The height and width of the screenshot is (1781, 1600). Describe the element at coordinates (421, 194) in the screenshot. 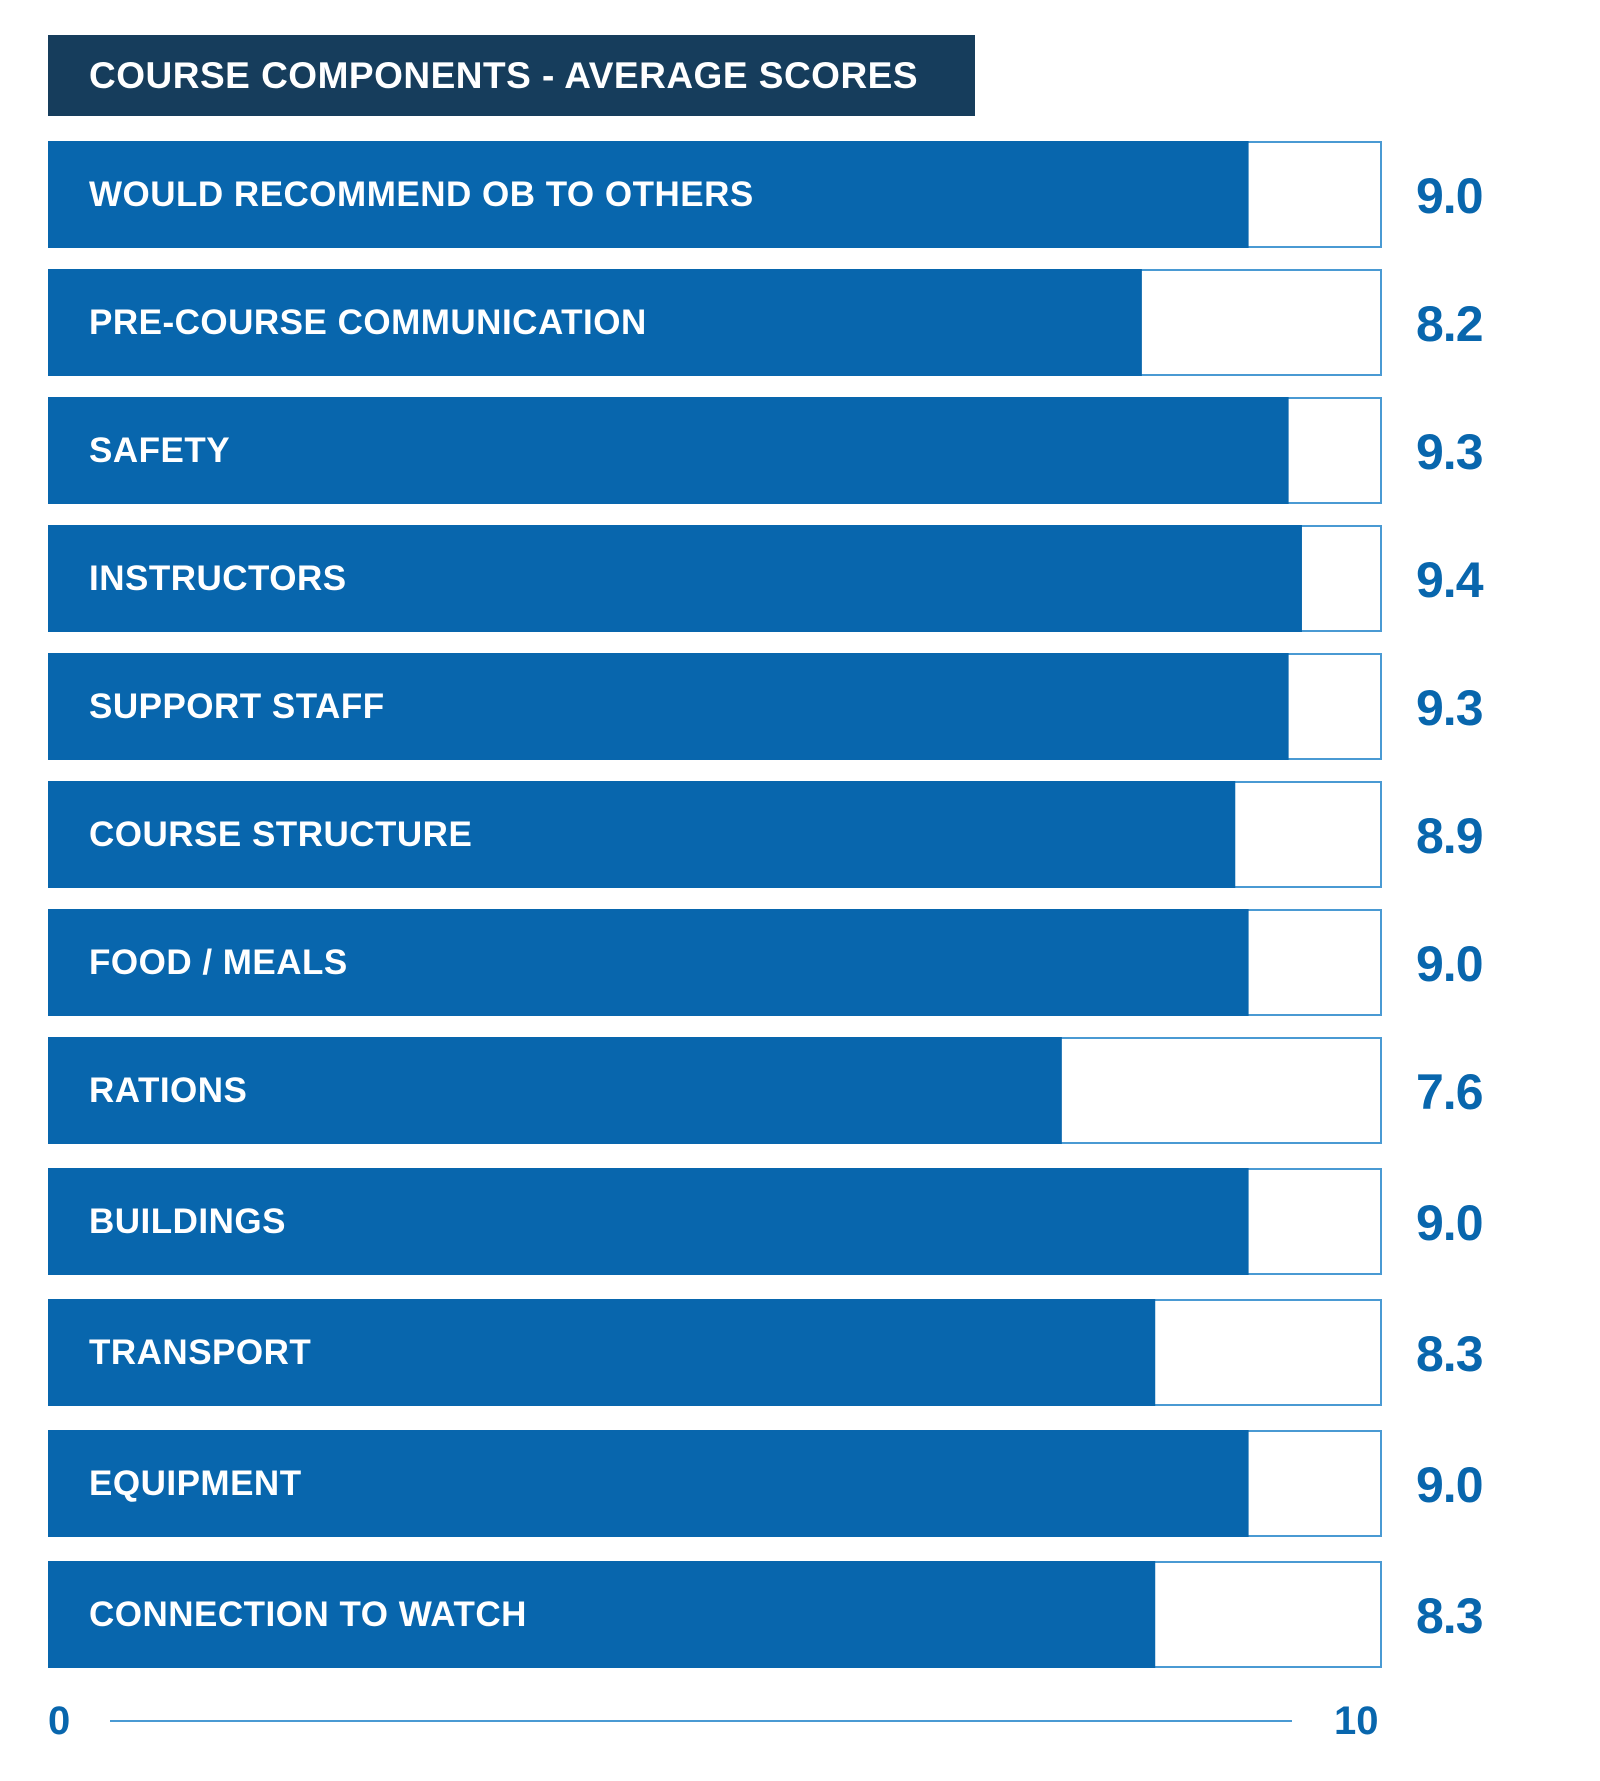

I see `bar-category-label: WOULD RECOMMEND OB TO OTHERS` at that location.